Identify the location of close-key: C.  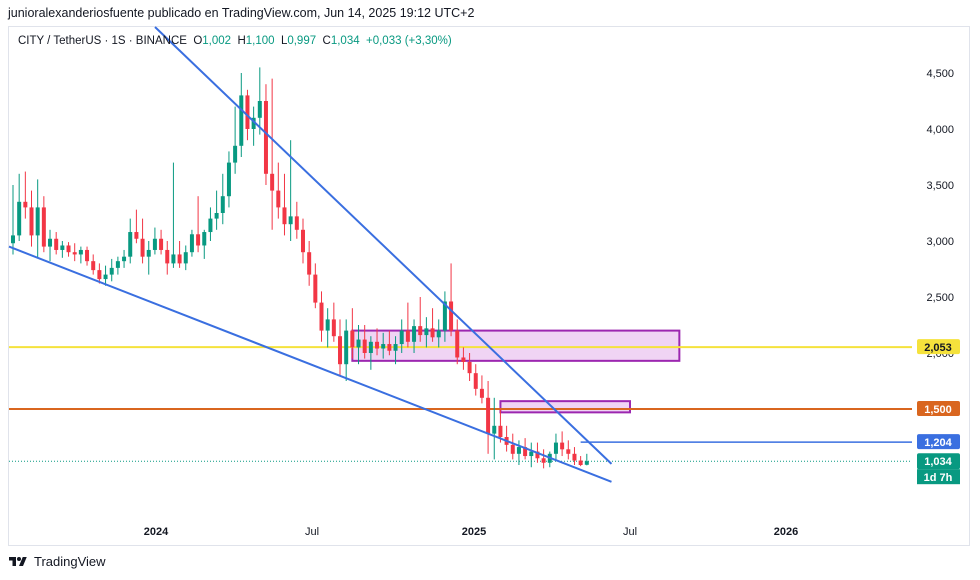
(326, 41).